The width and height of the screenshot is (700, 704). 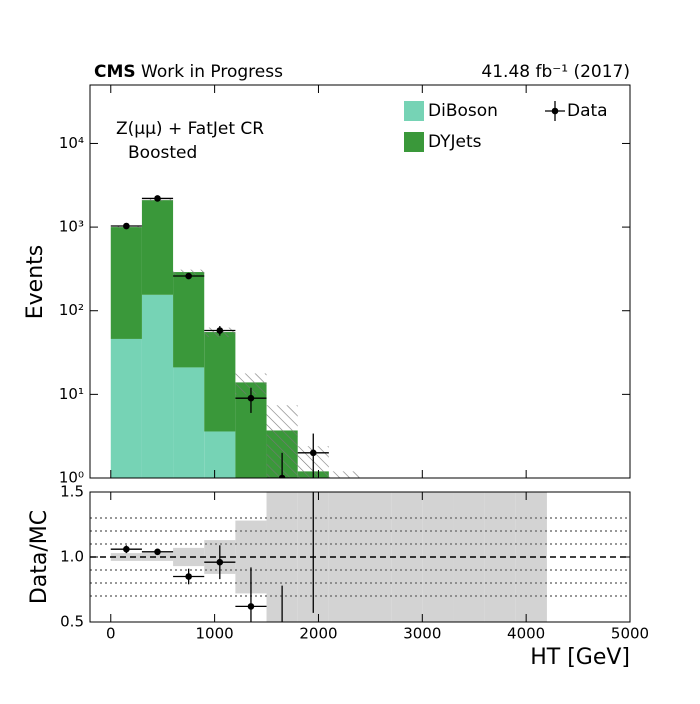 I want to click on x-tick-label: 4000, so click(x=526, y=634).